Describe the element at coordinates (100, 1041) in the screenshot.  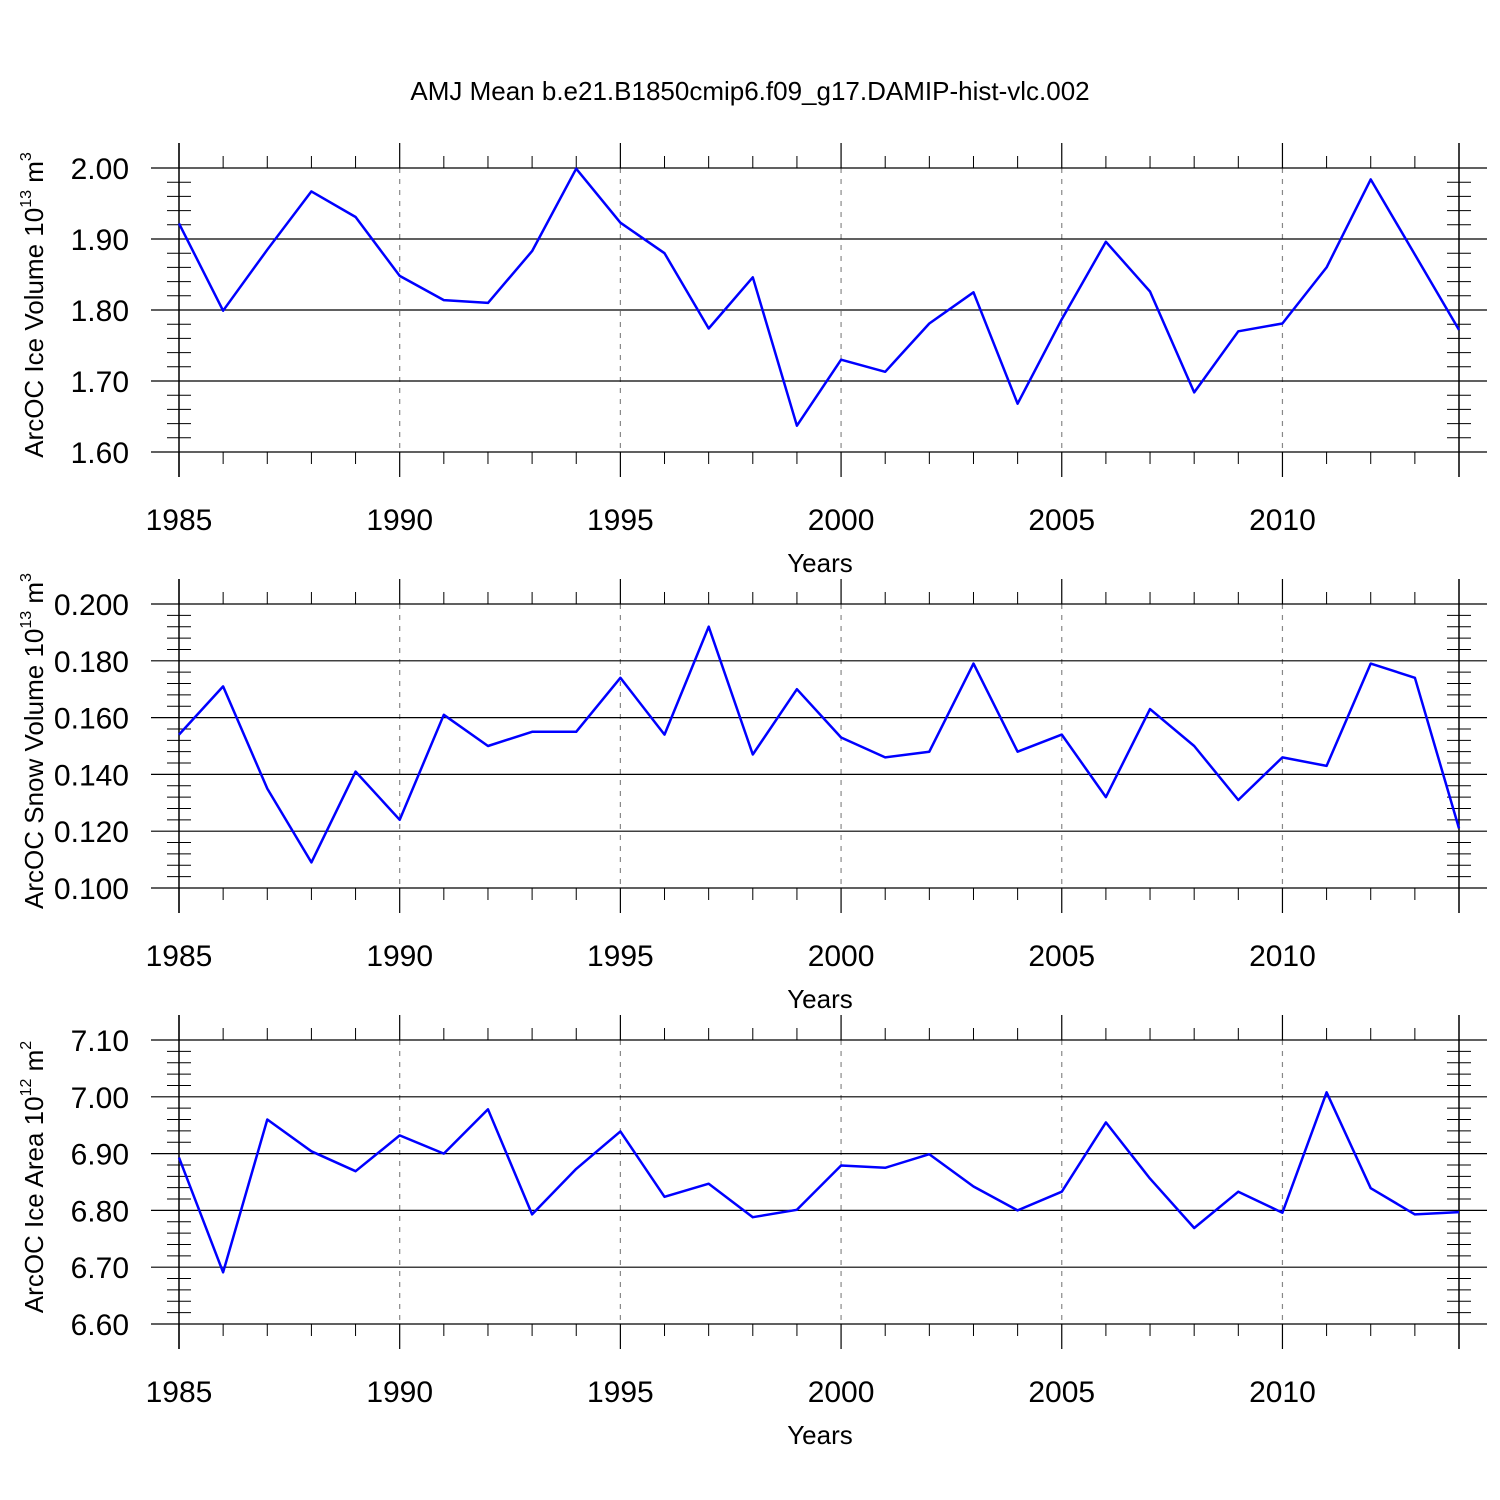
I see `y-tick-label: 7.10` at that location.